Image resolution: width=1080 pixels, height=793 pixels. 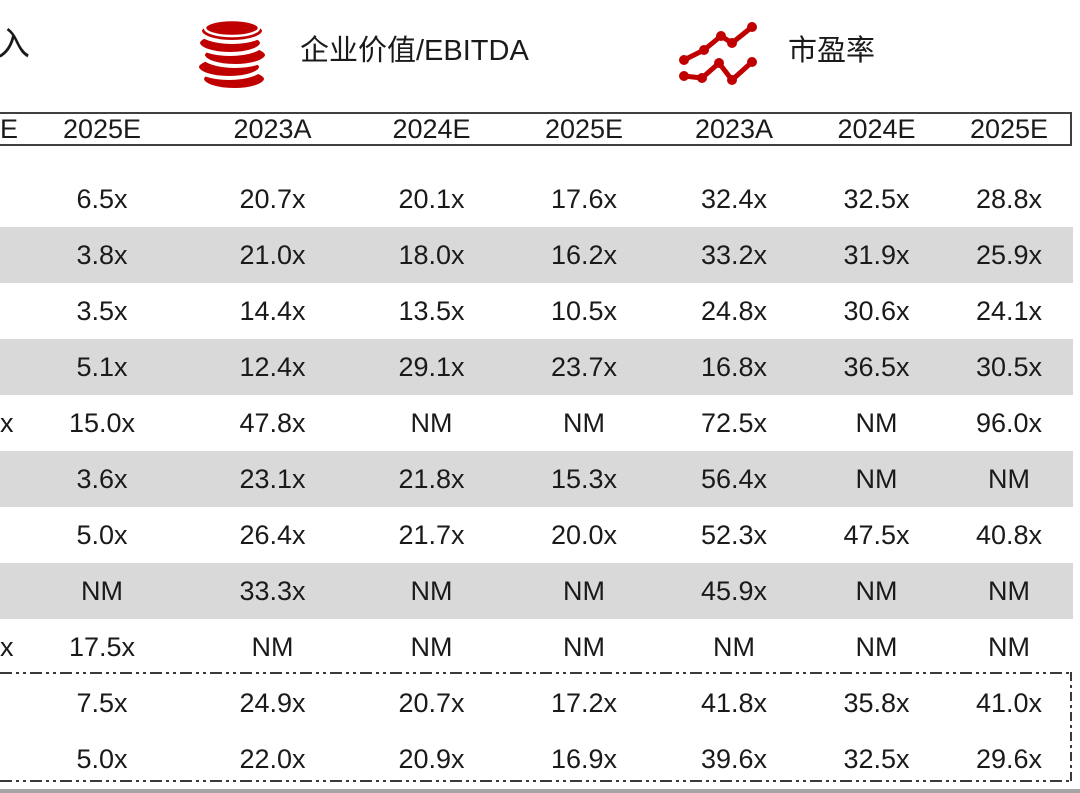 What do you see at coordinates (832, 51) in the screenshot?
I see `legend-label-pe-ratio: 市盈率` at bounding box center [832, 51].